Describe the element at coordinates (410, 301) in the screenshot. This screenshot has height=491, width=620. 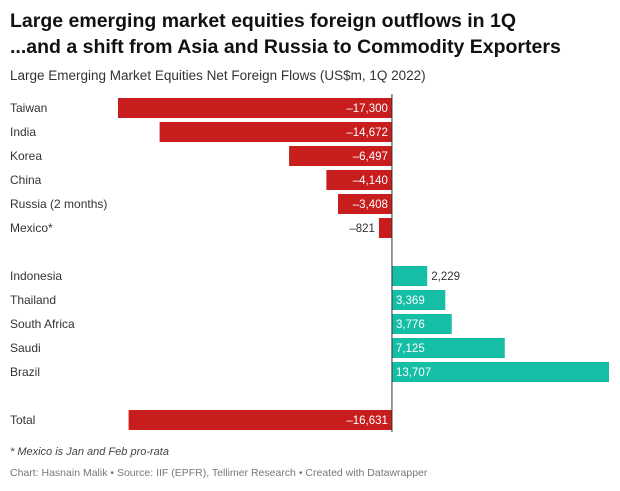
I see `value-label-thailand: 3,369` at that location.